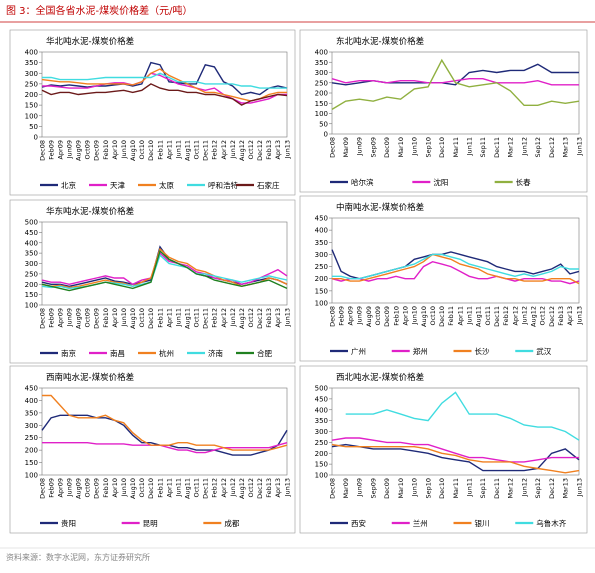 The width and height of the screenshot is (595, 573). What do you see at coordinates (188, 318) in the screenshot?
I see `x-tick-label: Aug11` at bounding box center [188, 318].